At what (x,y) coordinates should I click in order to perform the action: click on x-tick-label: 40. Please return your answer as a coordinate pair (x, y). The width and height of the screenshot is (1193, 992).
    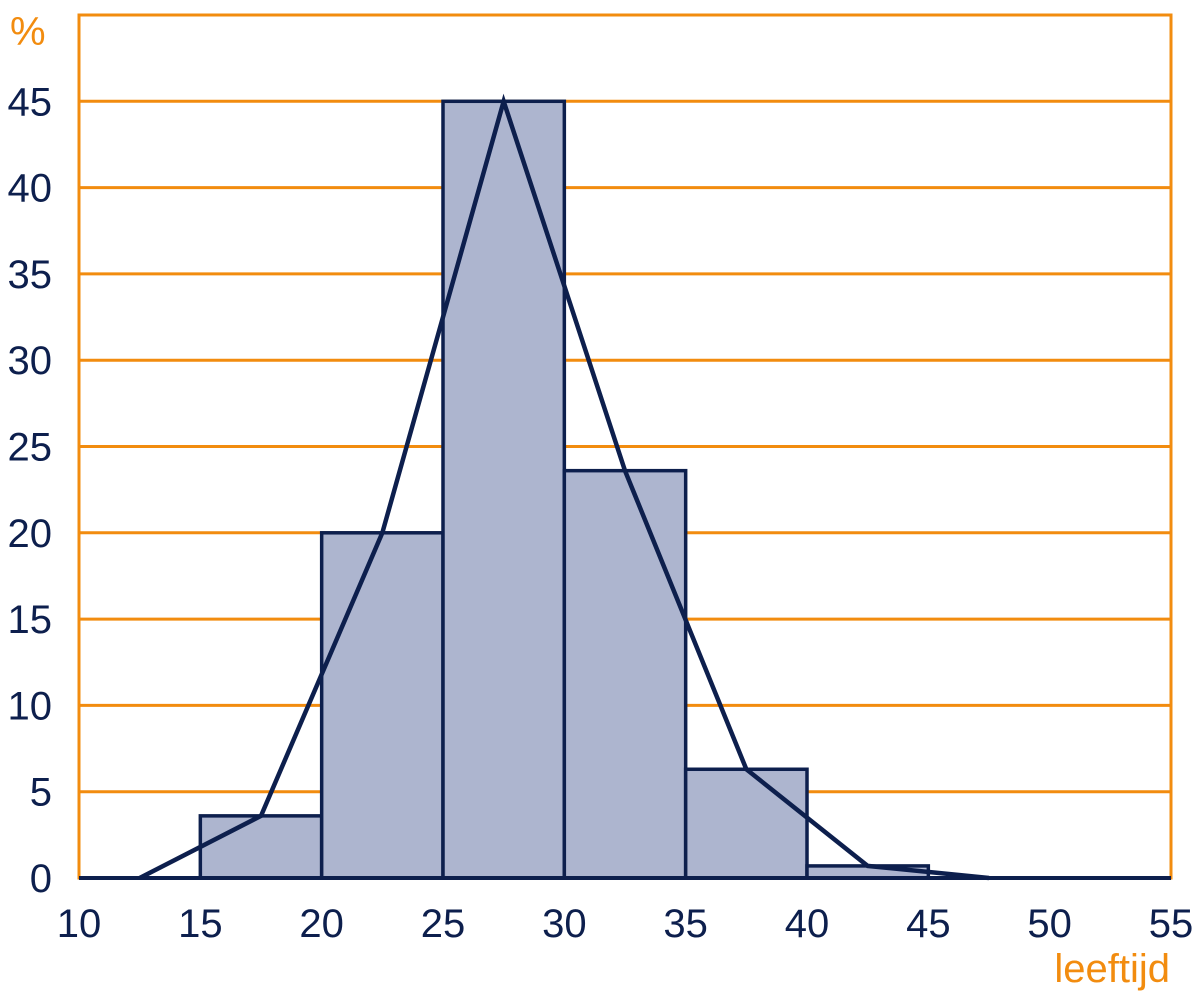
    Looking at the image, I should click on (807, 924).